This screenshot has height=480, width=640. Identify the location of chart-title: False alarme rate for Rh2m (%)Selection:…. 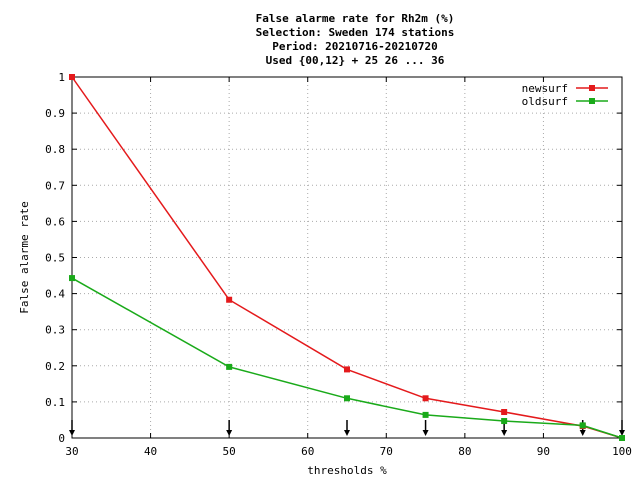
(355, 39).